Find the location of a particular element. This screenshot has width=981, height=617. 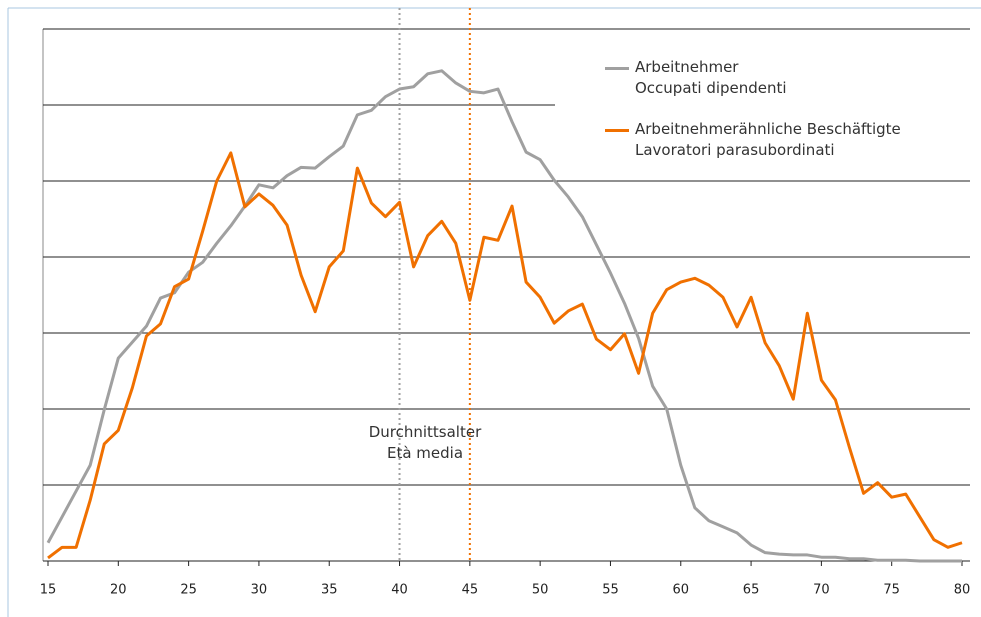

x-tick-label: 70 is located at coordinates (821, 590).